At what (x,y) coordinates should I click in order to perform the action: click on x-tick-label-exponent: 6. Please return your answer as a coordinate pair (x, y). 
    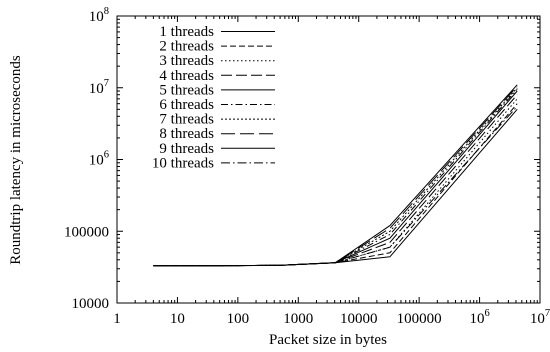
    Looking at the image, I should click on (486, 313).